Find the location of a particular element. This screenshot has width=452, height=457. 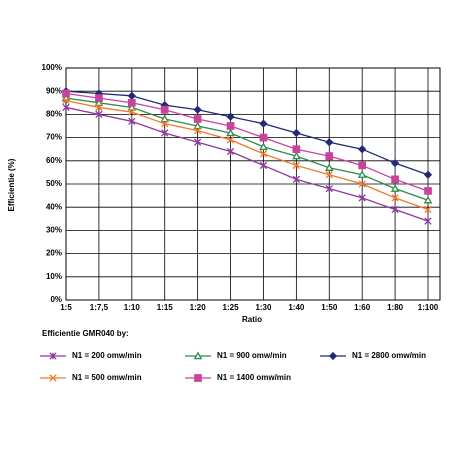

x-tick-label: 1:20 is located at coordinates (198, 307).